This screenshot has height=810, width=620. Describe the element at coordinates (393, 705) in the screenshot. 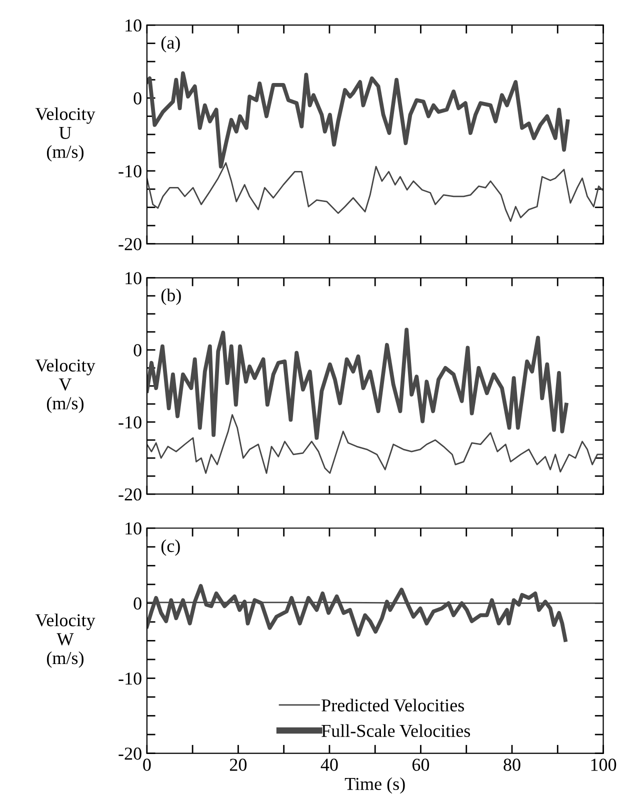

I see `legend-label: Predicted Velocities` at that location.